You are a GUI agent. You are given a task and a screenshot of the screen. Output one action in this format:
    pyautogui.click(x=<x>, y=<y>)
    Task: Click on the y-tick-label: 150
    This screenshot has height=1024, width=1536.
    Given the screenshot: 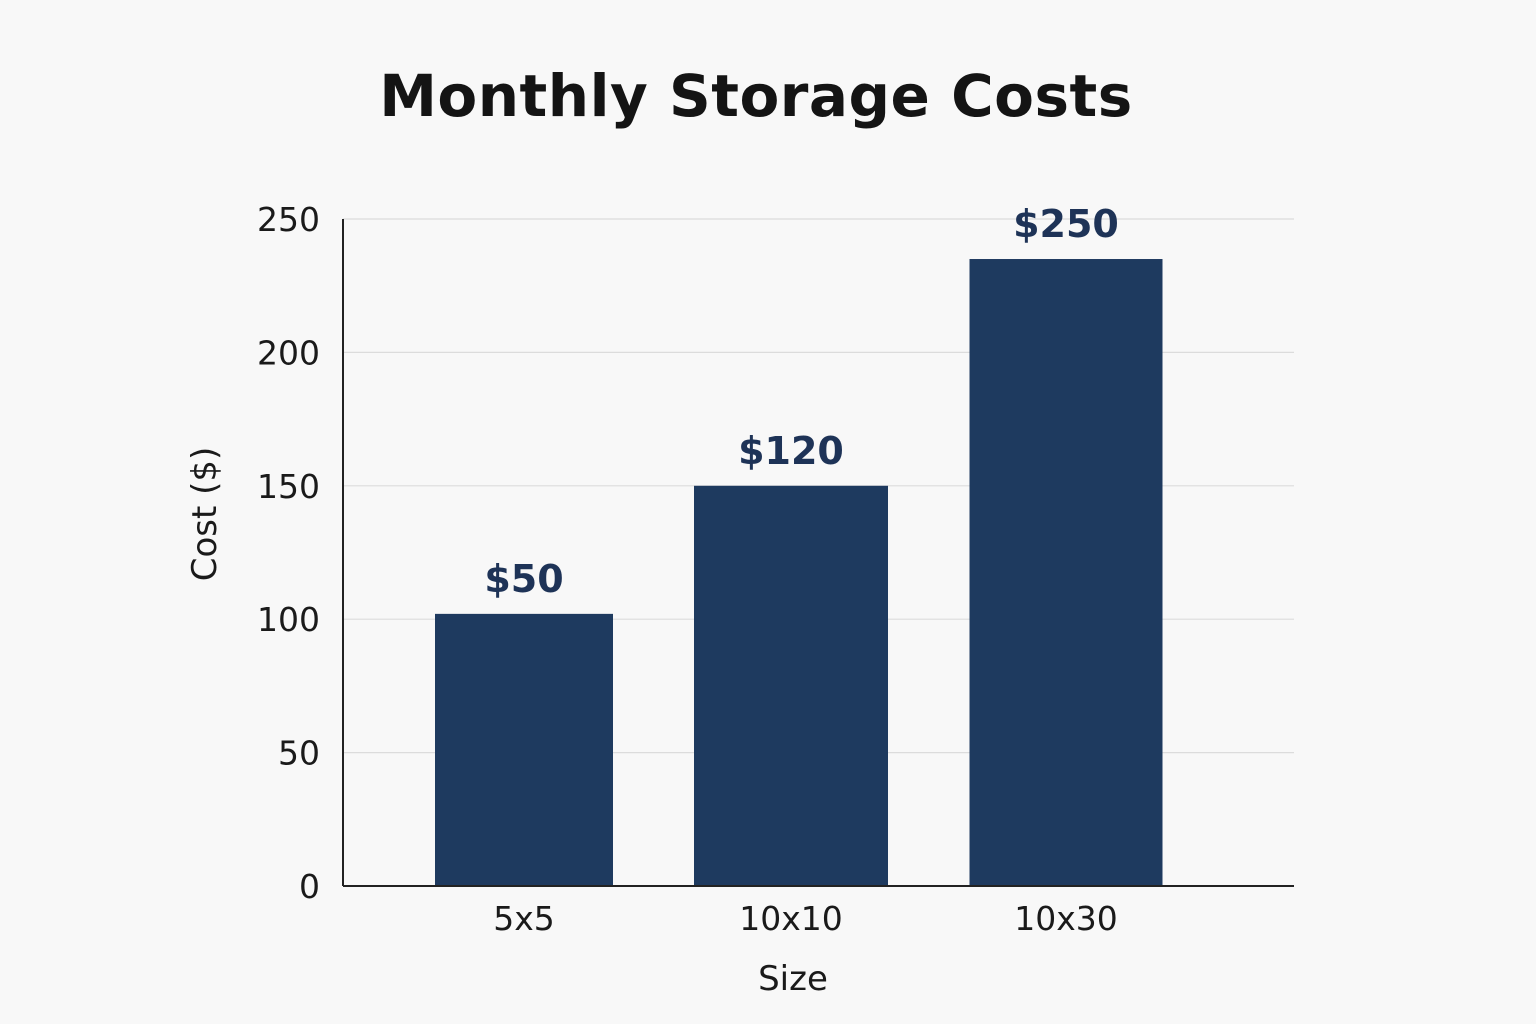 What is the action you would take?
    pyautogui.click(x=288, y=486)
    